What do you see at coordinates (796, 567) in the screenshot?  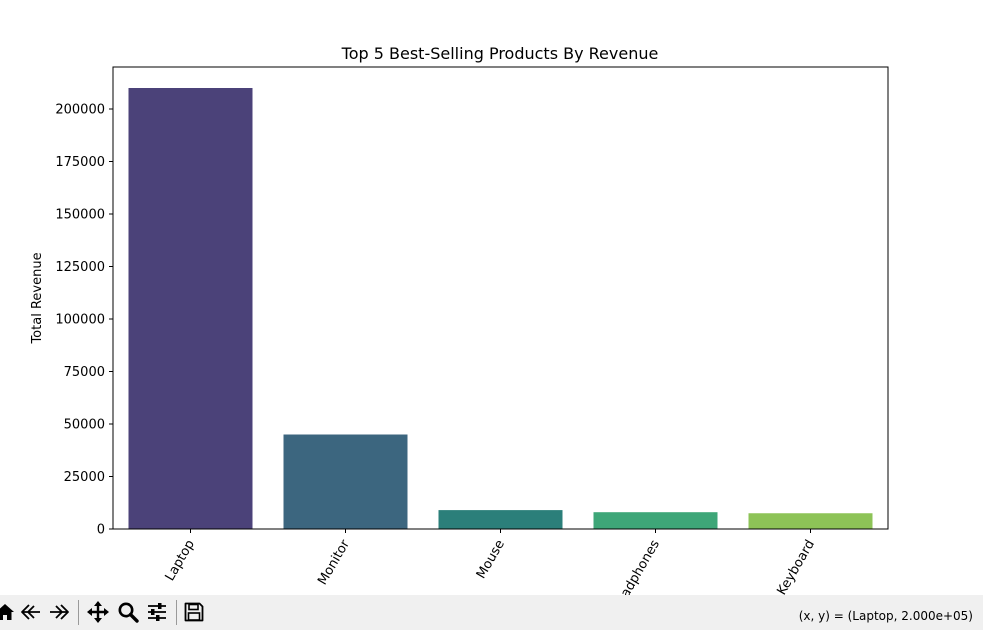 I see `x-tick-label: Keyboard` at bounding box center [796, 567].